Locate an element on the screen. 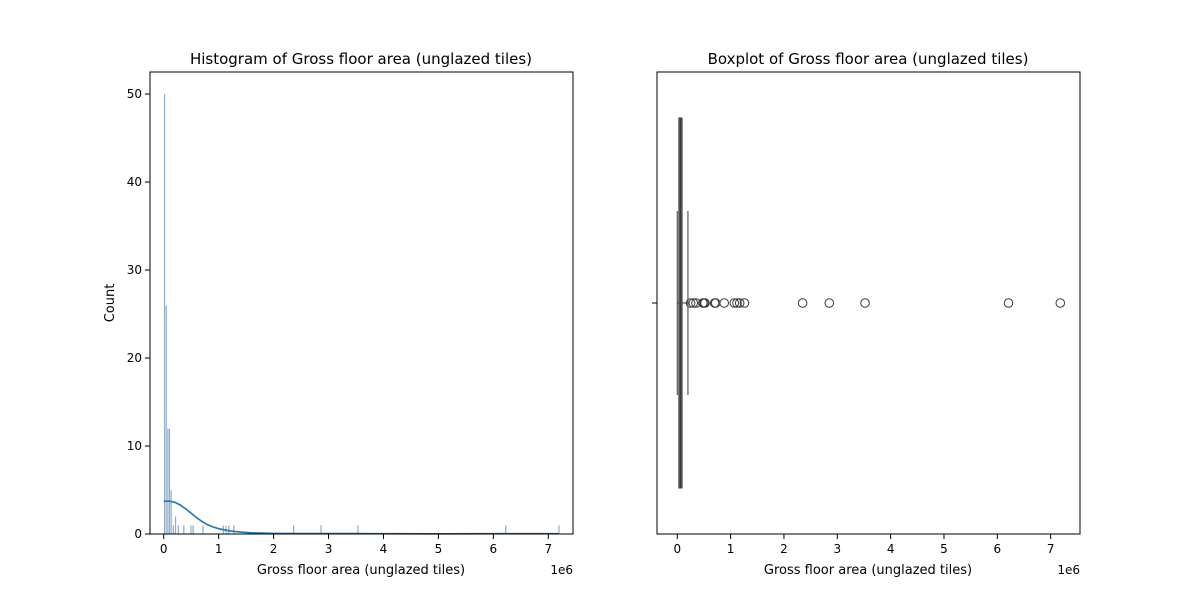  histogram-y-tick-label: 0 is located at coordinates (138, 534).